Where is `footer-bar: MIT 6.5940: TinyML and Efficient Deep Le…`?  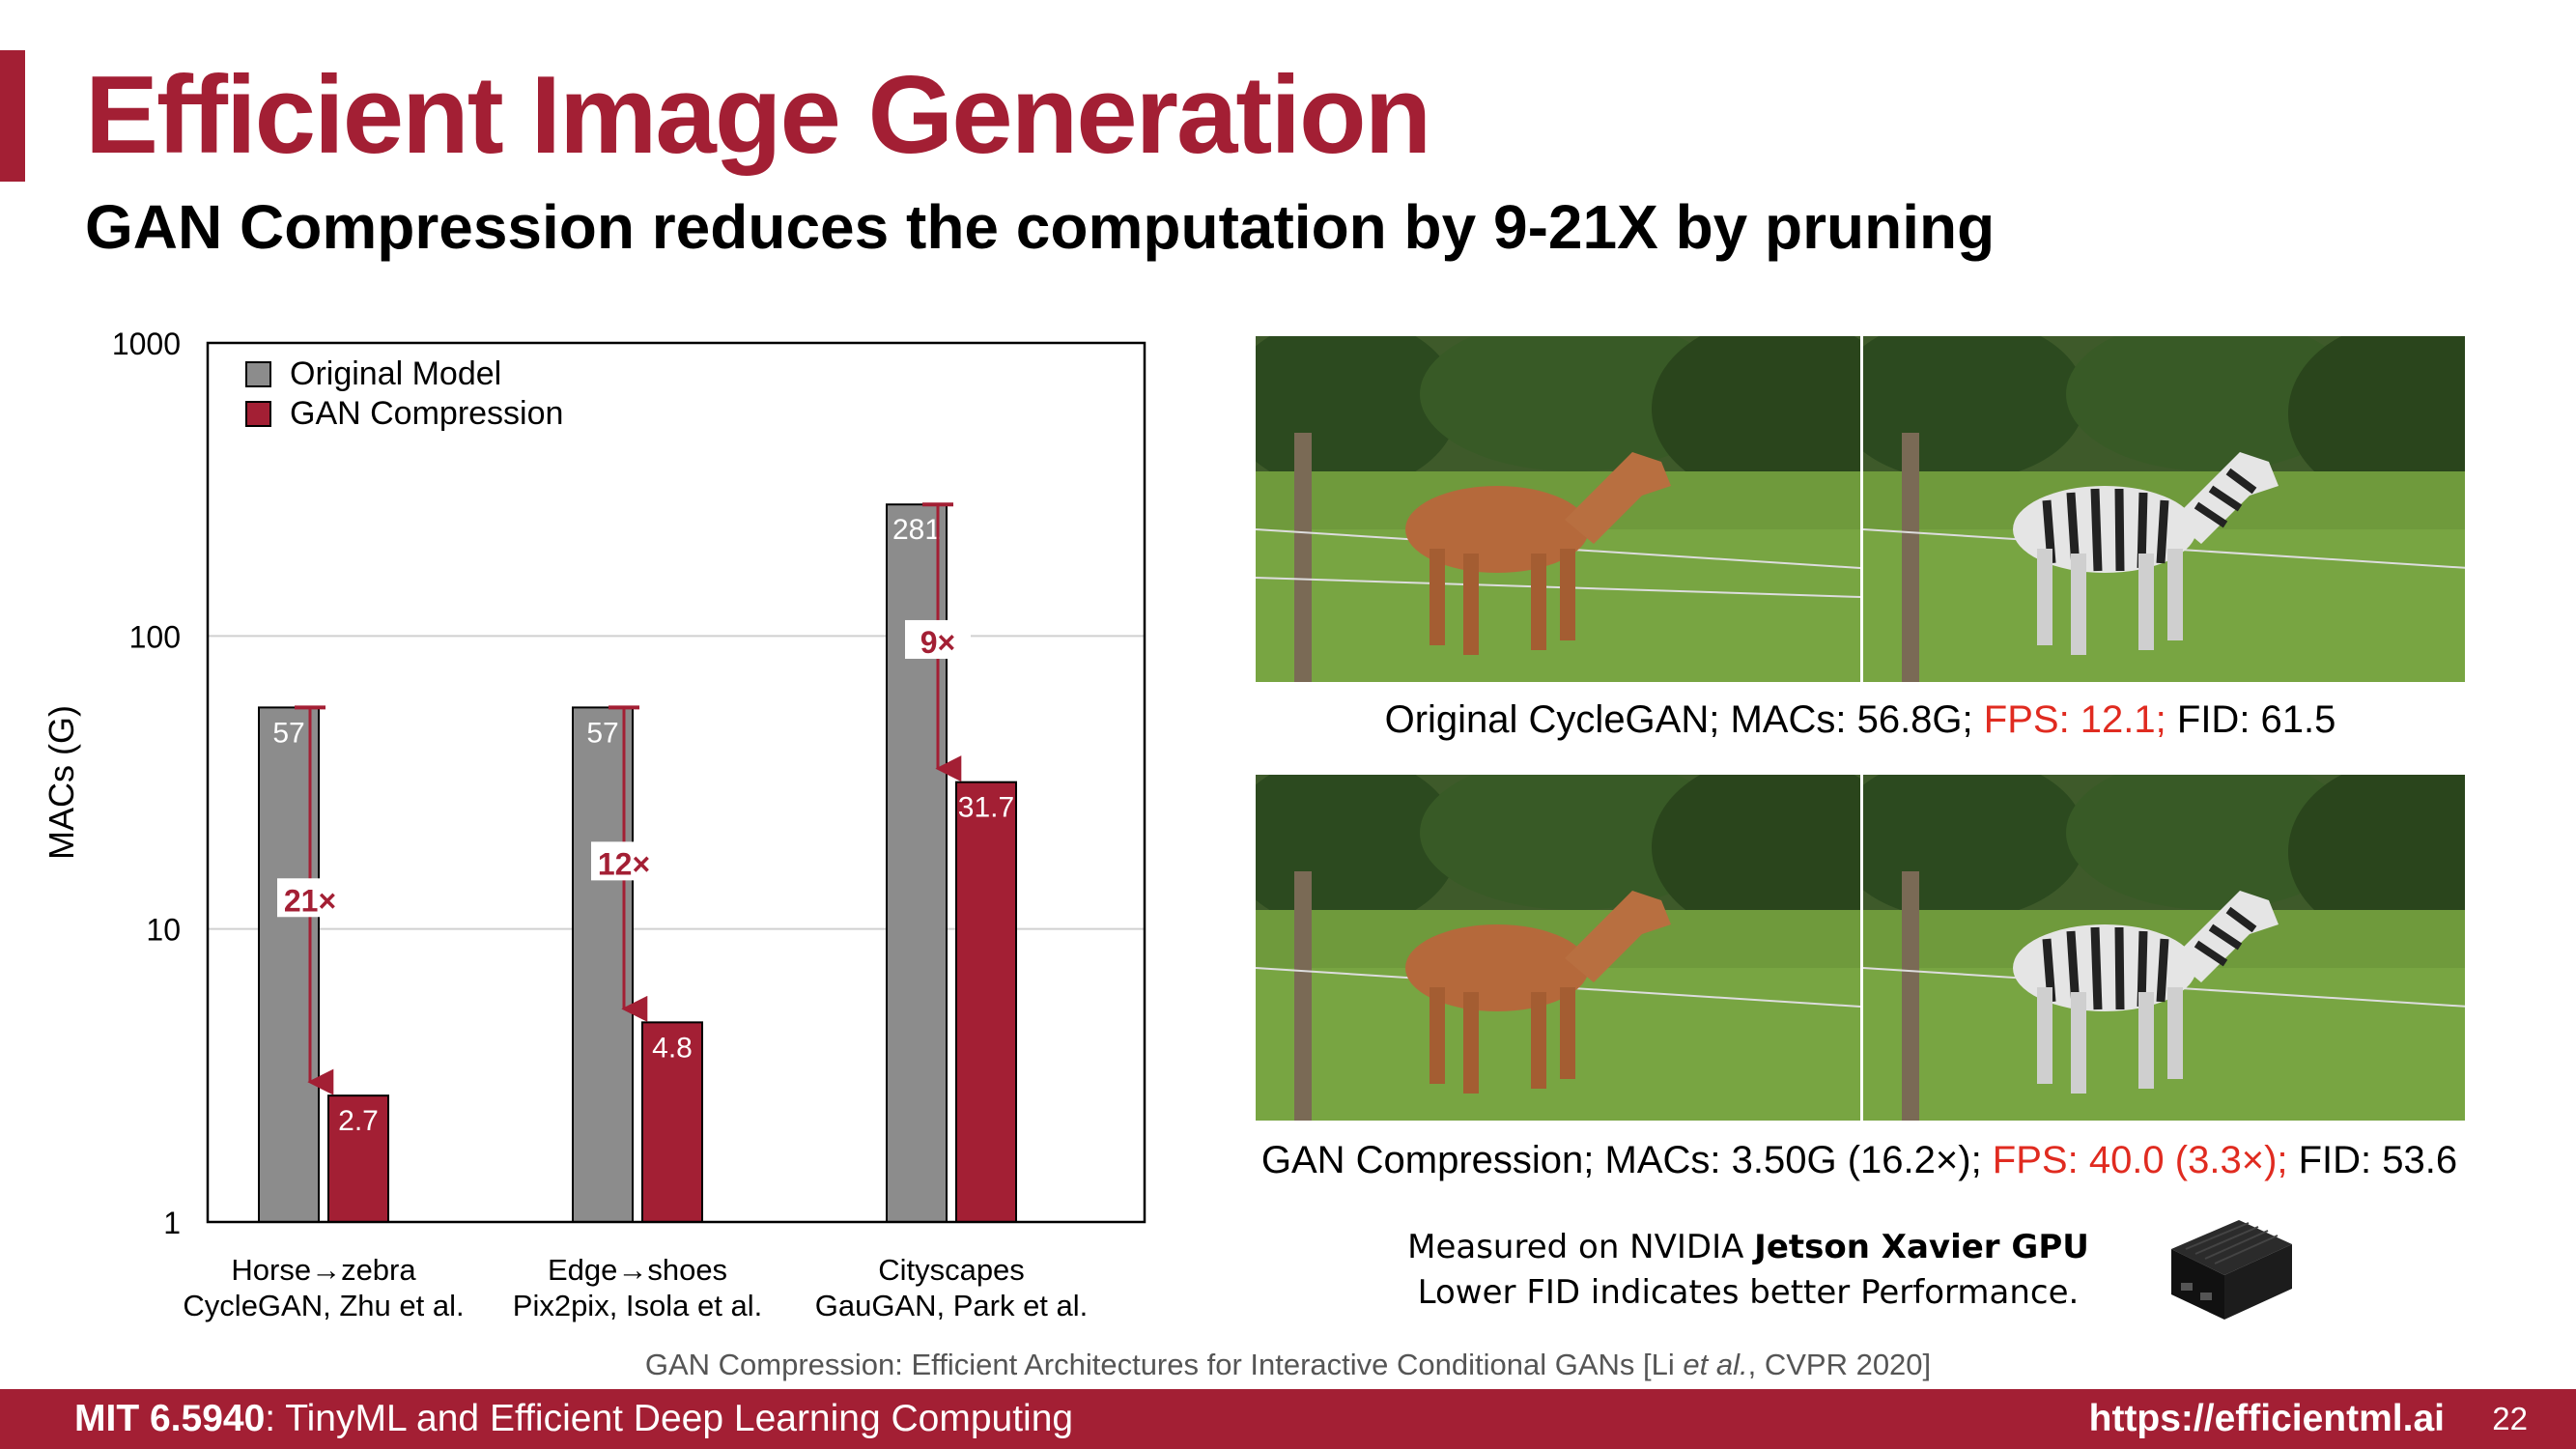 footer-bar: MIT 6.5940: TinyML and Efficient Deep Le… is located at coordinates (1288, 1419).